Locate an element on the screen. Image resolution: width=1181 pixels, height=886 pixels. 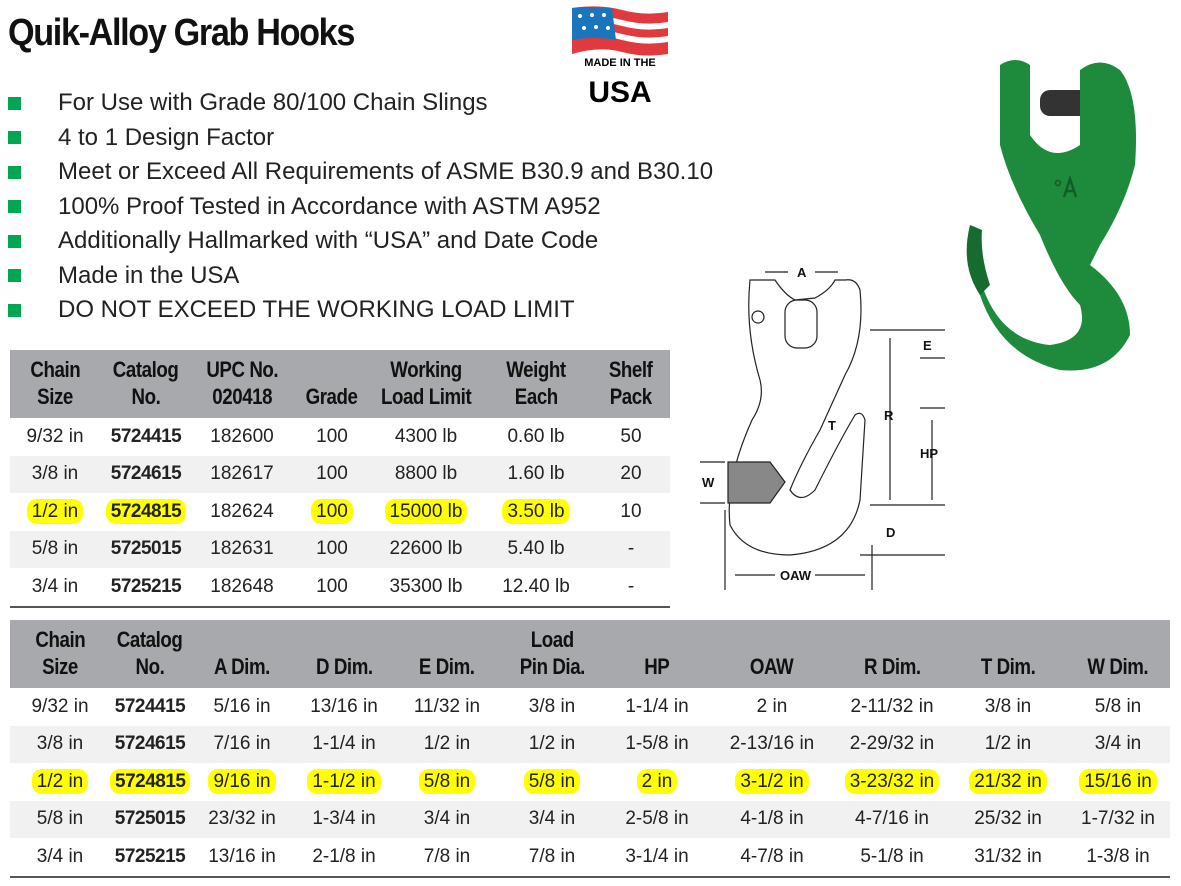
table-cell: 3-1/4 in is located at coordinates (657, 857).